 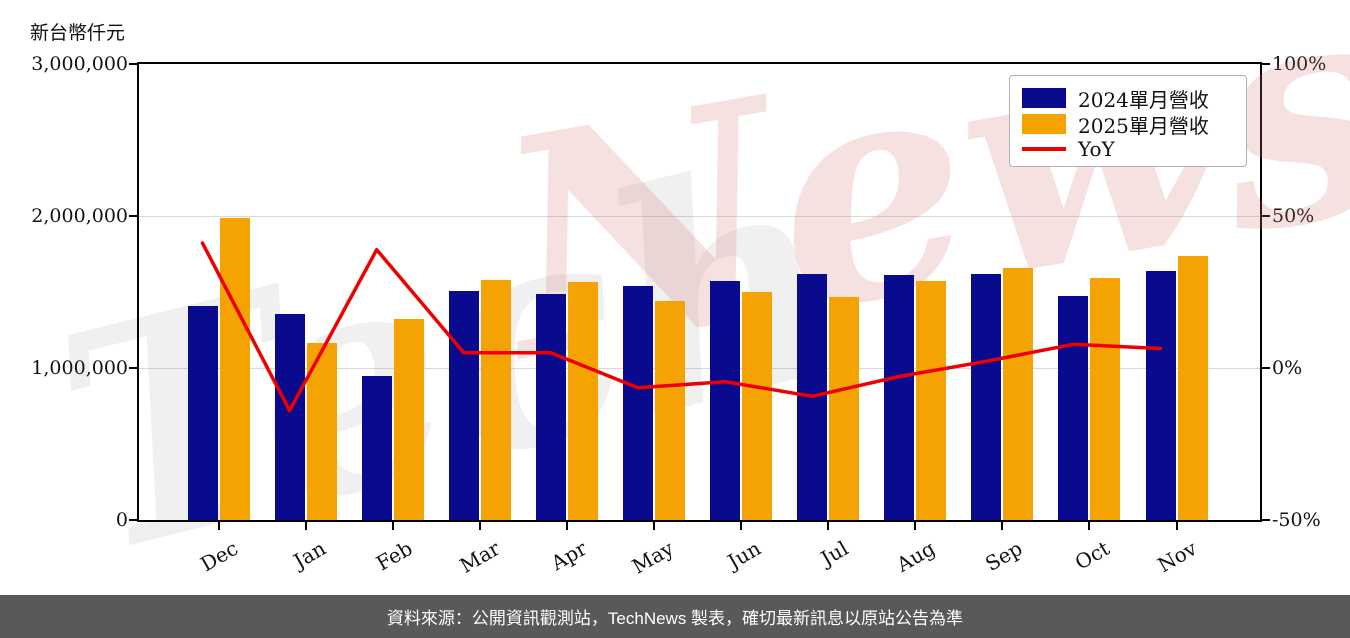 I want to click on x-tick-label: Oct, so click(x=1092, y=555).